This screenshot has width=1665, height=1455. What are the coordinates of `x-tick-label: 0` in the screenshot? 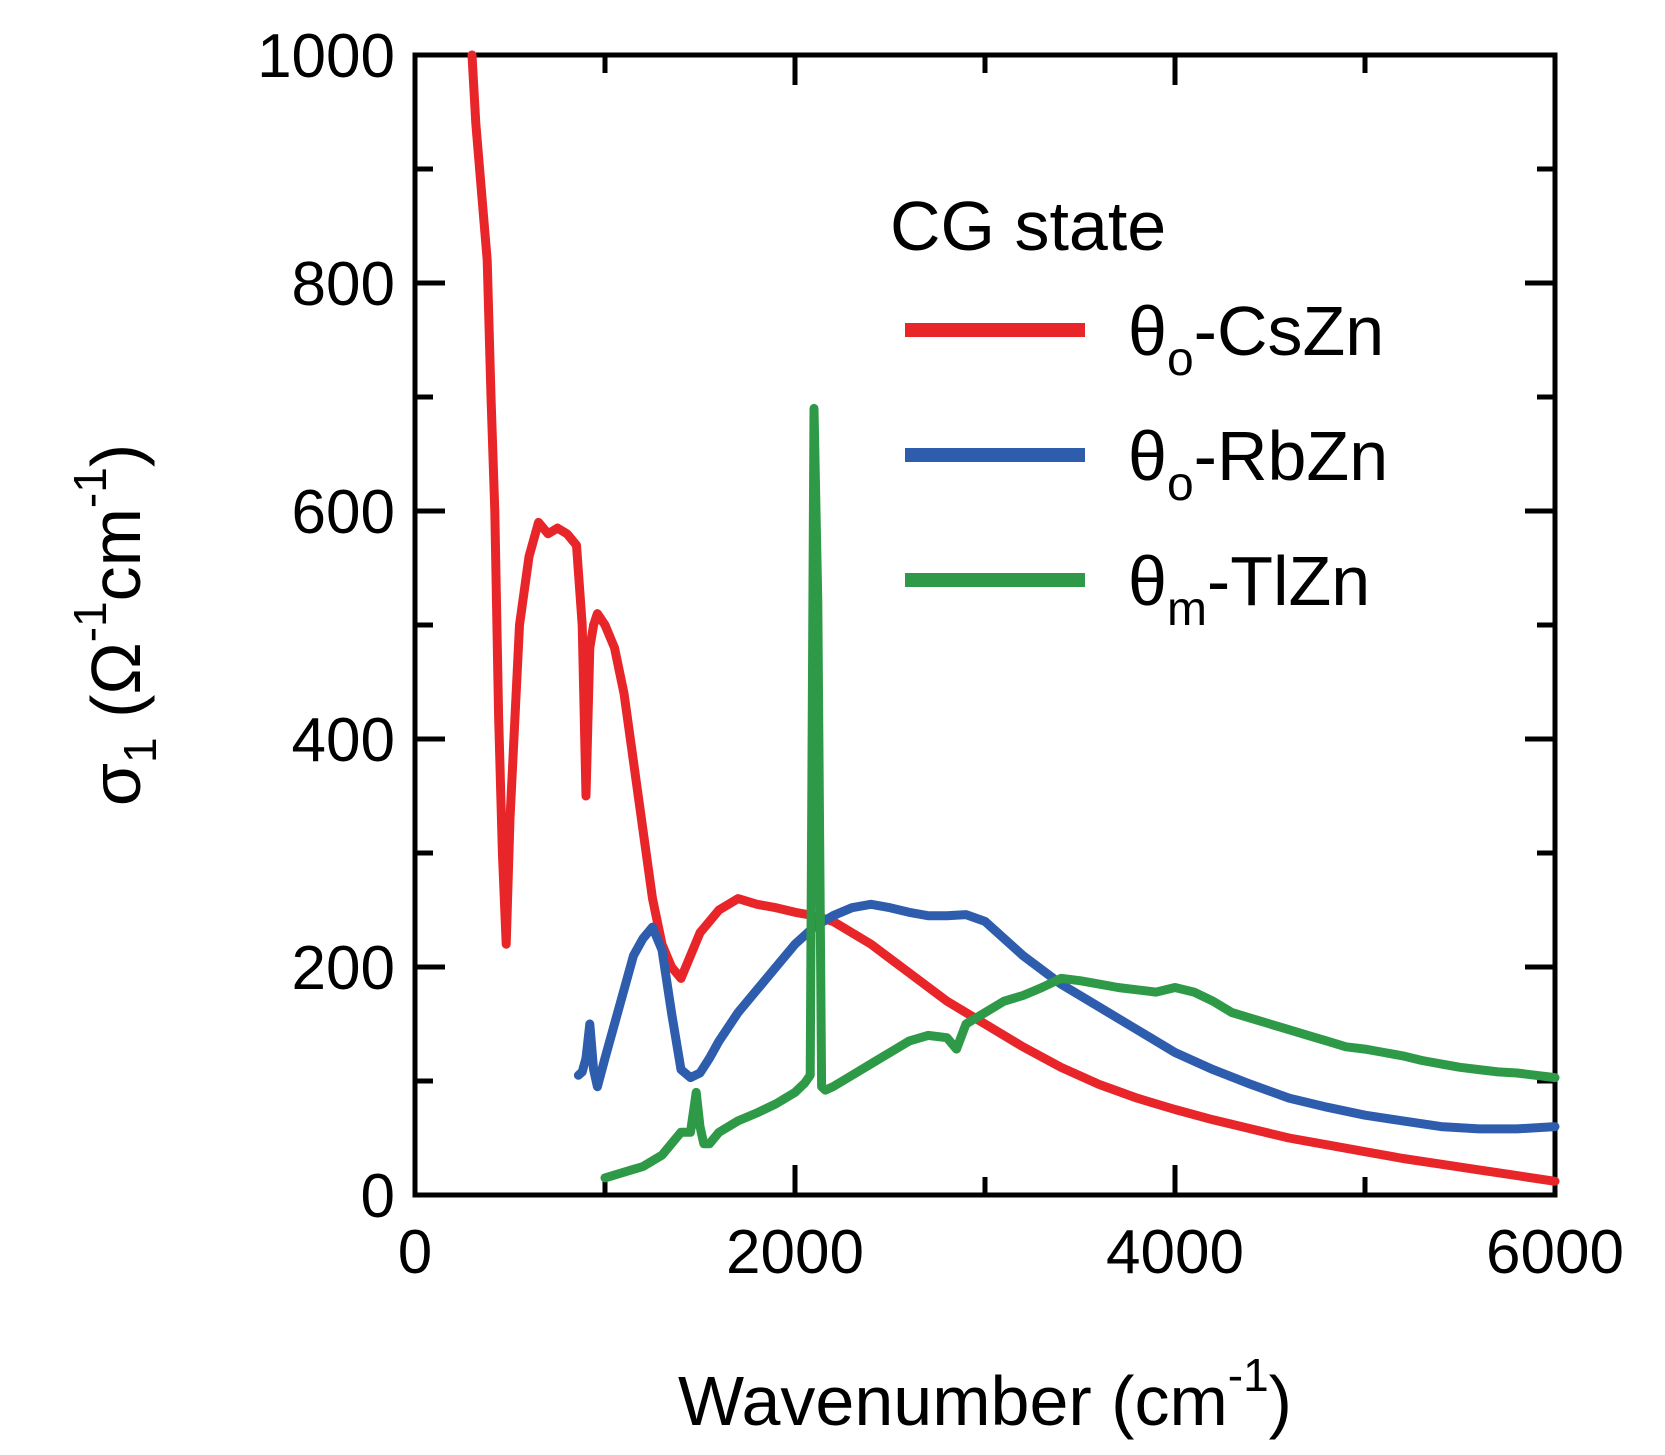 It's located at (415, 1252).